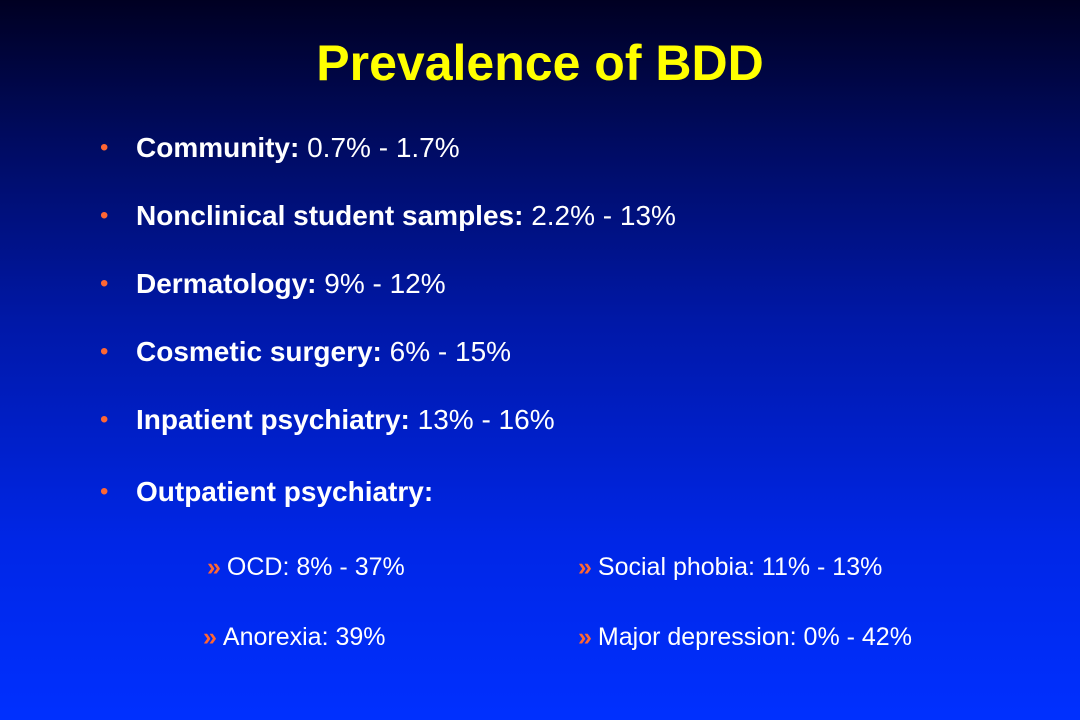 This screenshot has width=1080, height=720. What do you see at coordinates (540, 63) in the screenshot?
I see `slide-title: Prevalence of BDD` at bounding box center [540, 63].